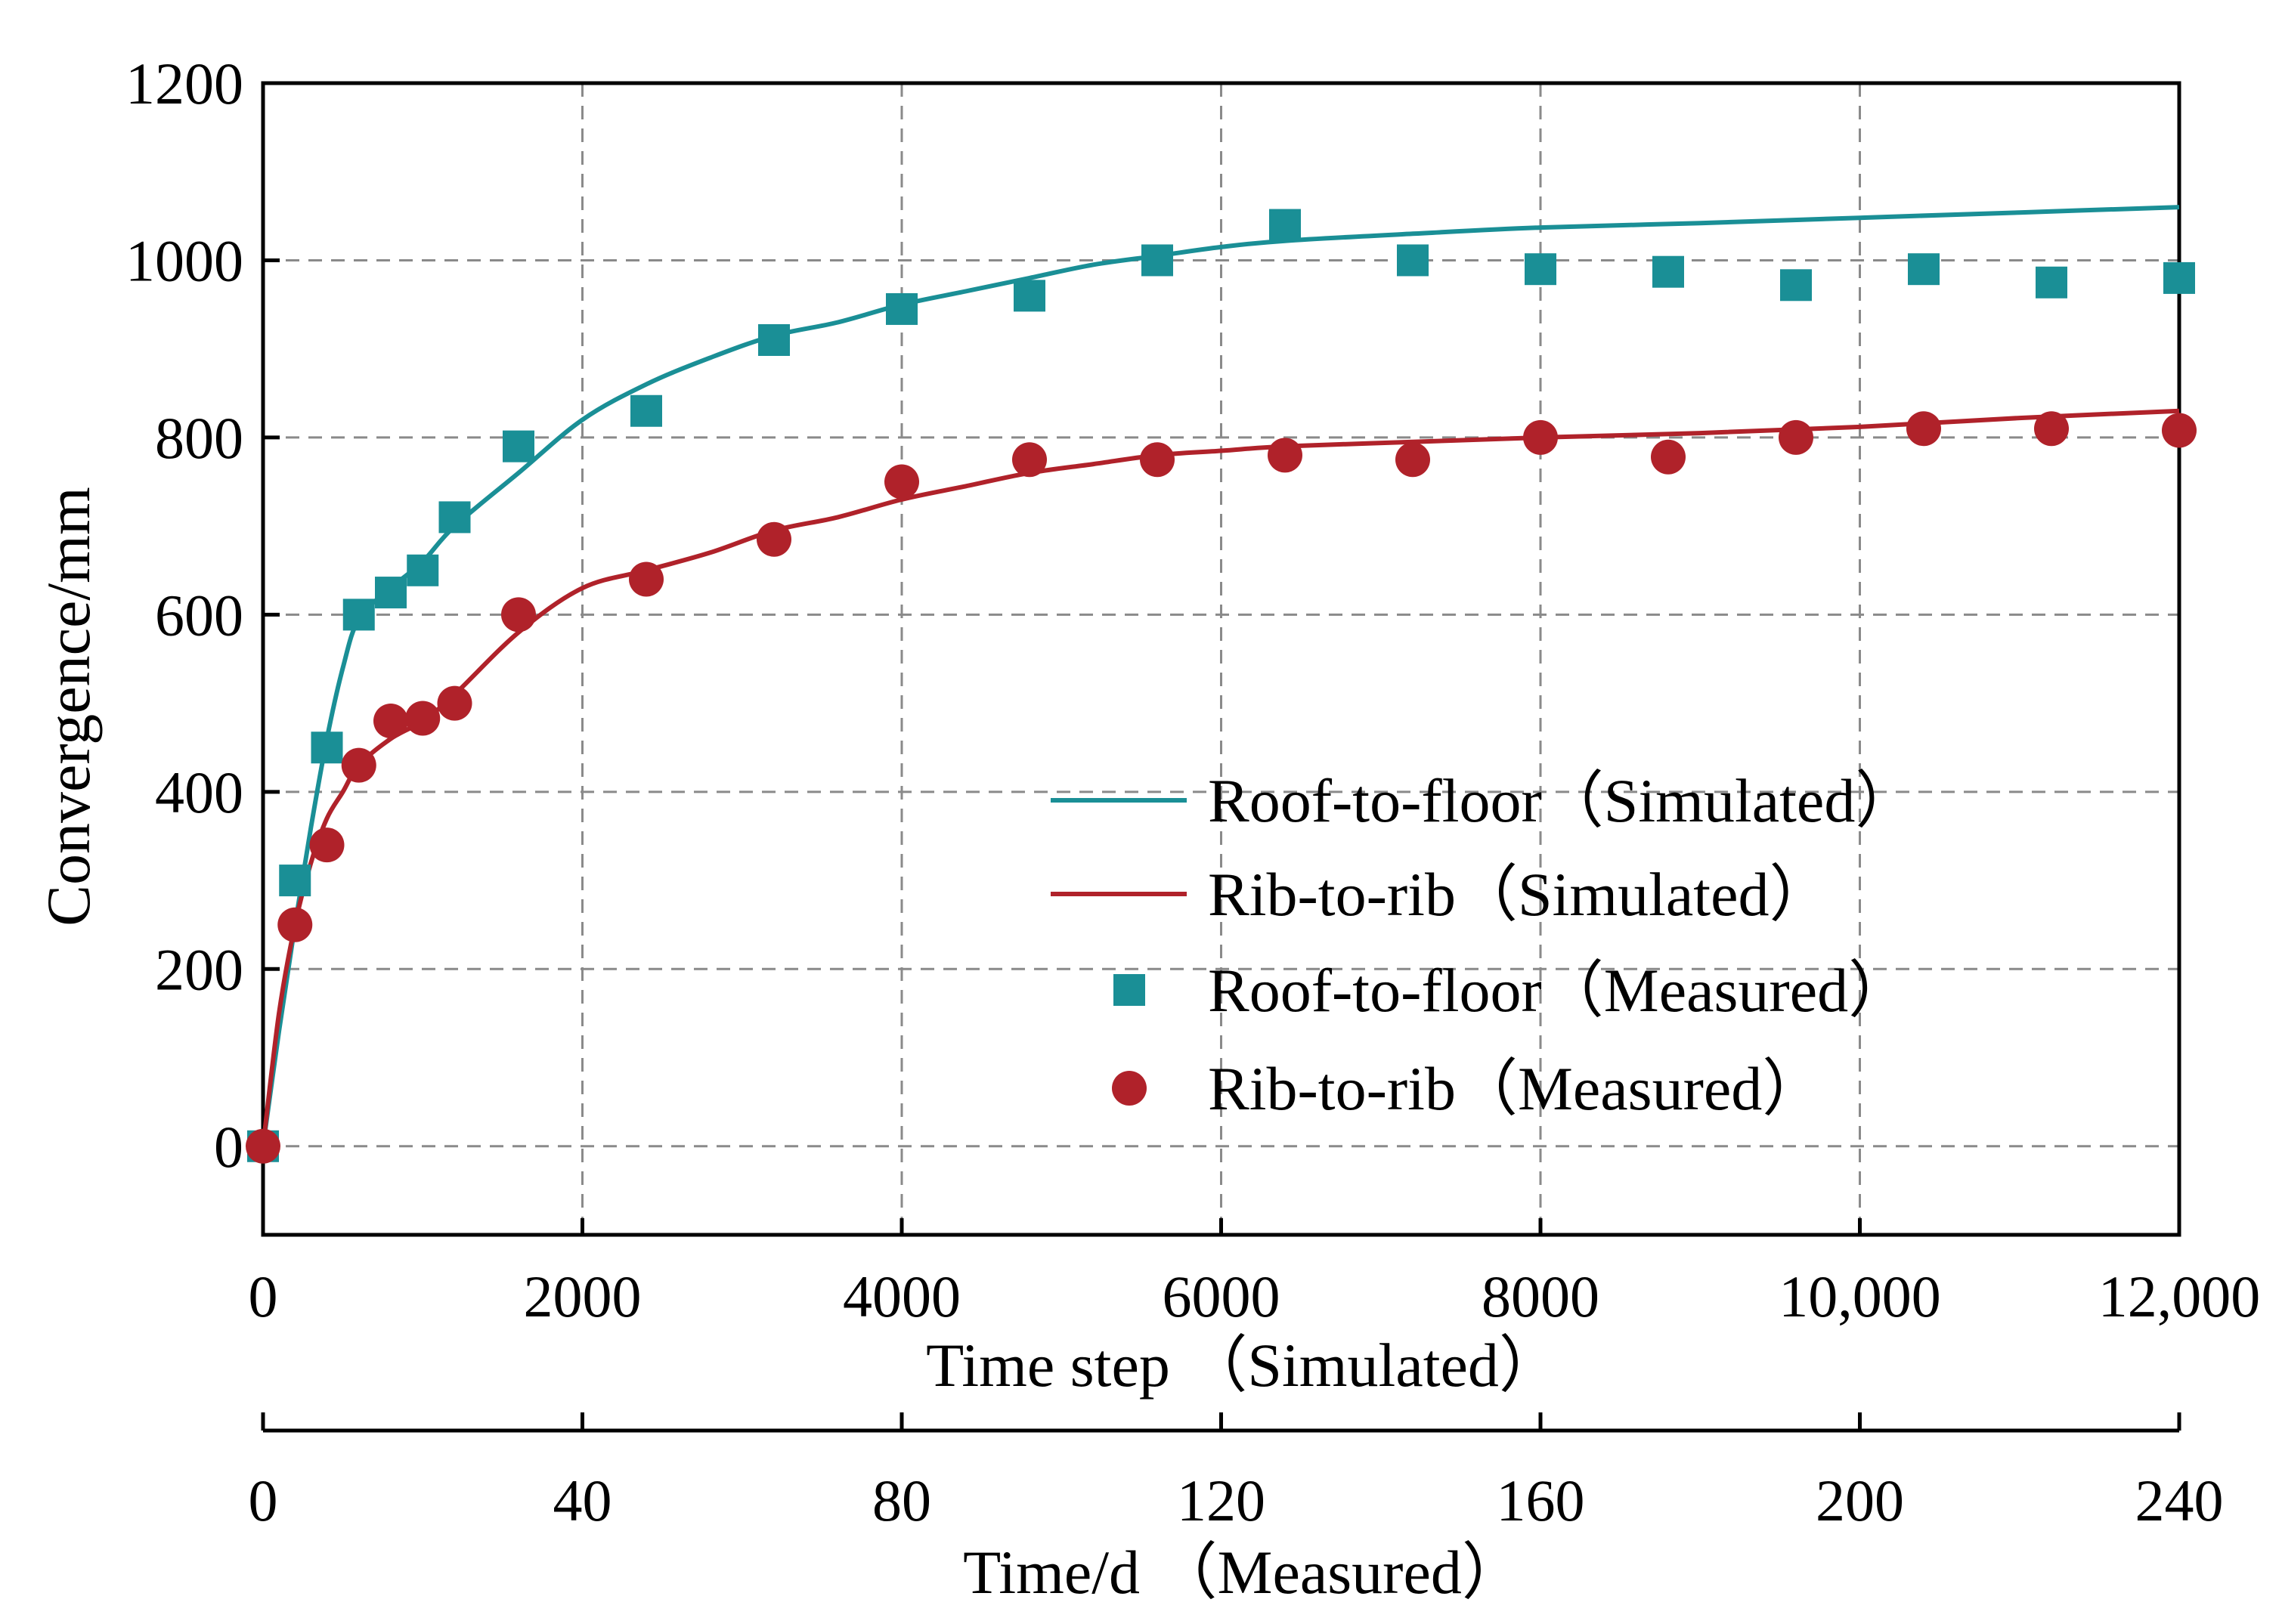 The height and width of the screenshot is (1624, 2282). Describe the element at coordinates (1221, 1296) in the screenshot. I see `x-tick-label: 6000` at that location.